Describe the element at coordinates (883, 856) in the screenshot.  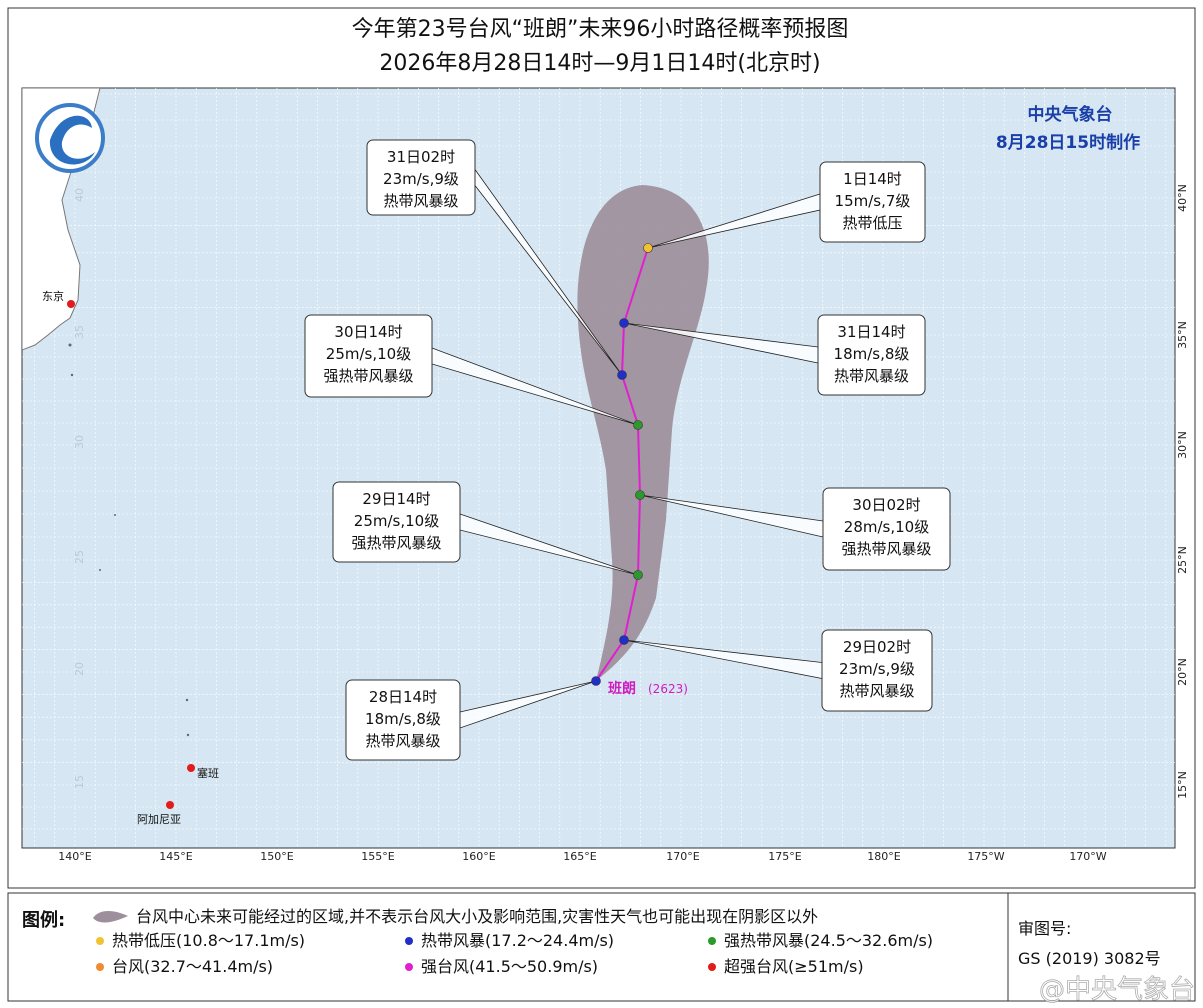
I see `lon-label: 180°E` at that location.